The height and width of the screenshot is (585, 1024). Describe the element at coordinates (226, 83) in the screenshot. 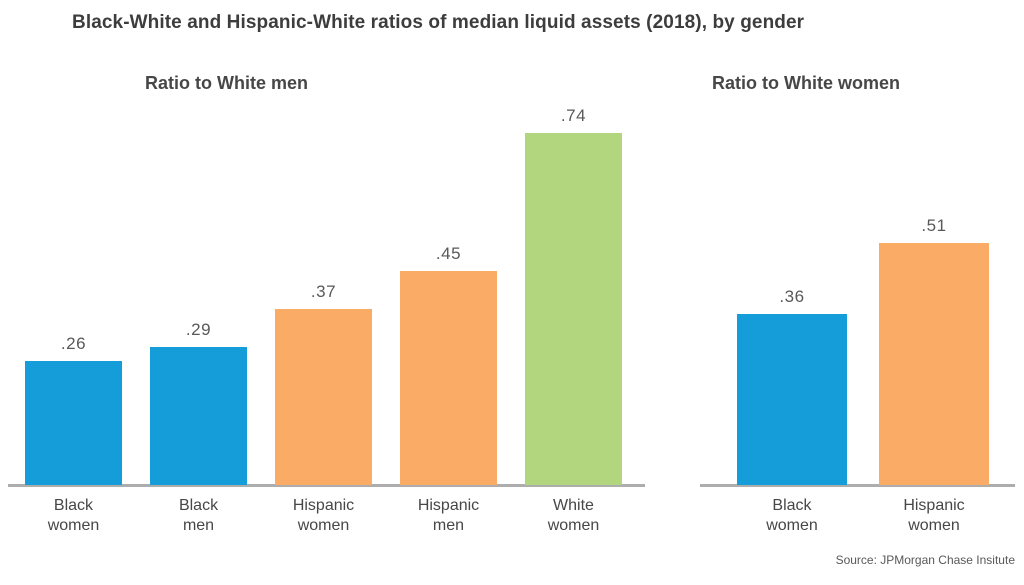

I see `panel-title-ratio-to-white-men: Ratio to White men` at that location.